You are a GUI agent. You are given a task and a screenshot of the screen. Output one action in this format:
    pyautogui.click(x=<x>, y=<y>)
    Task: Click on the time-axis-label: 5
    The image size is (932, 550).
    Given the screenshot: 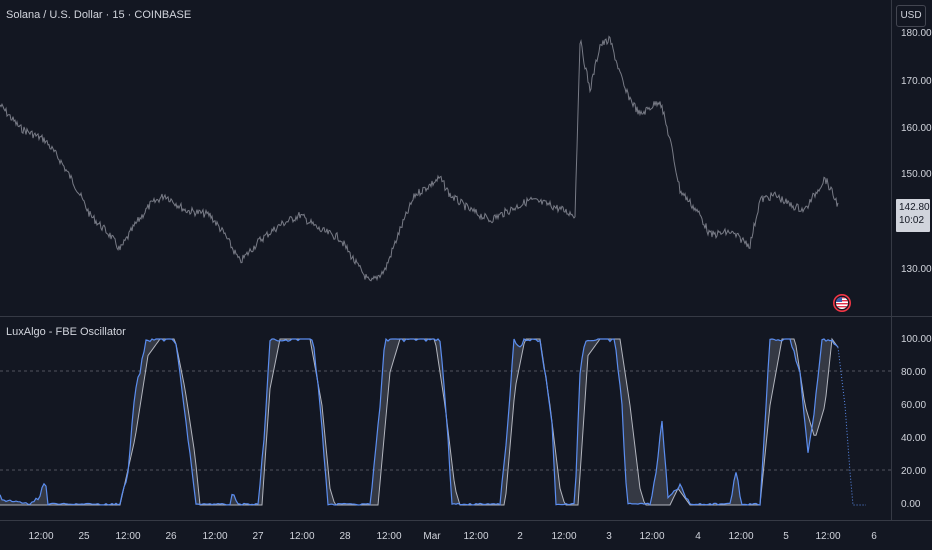 What is the action you would take?
    pyautogui.click(x=786, y=536)
    